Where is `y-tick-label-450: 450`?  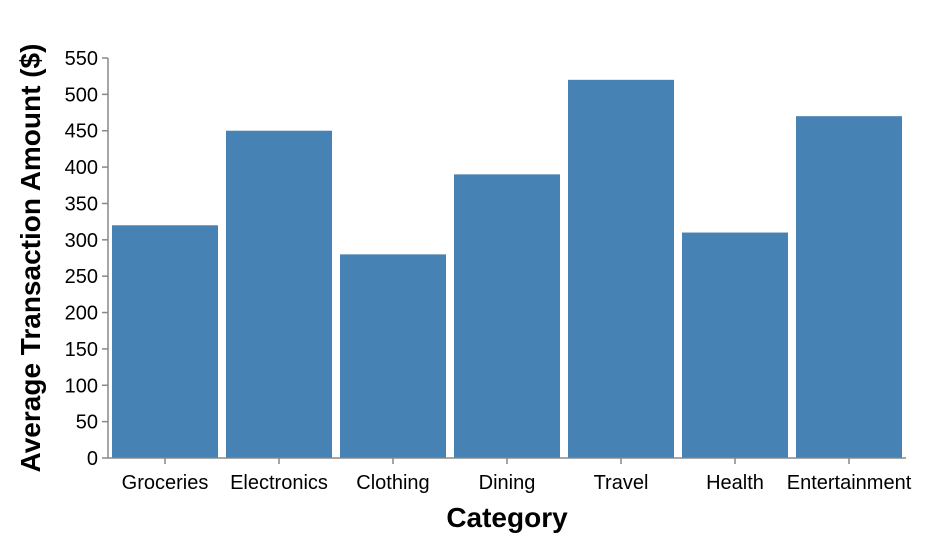
y-tick-label-450: 450 is located at coordinates (81, 132).